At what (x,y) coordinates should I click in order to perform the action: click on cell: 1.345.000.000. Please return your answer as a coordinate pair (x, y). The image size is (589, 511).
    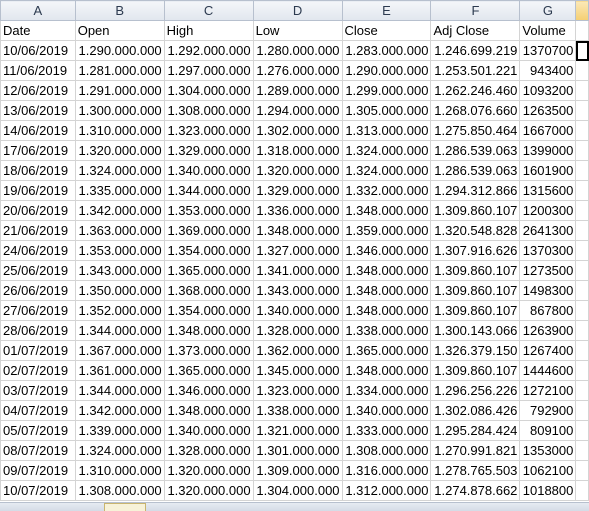
    Looking at the image, I should click on (297, 370).